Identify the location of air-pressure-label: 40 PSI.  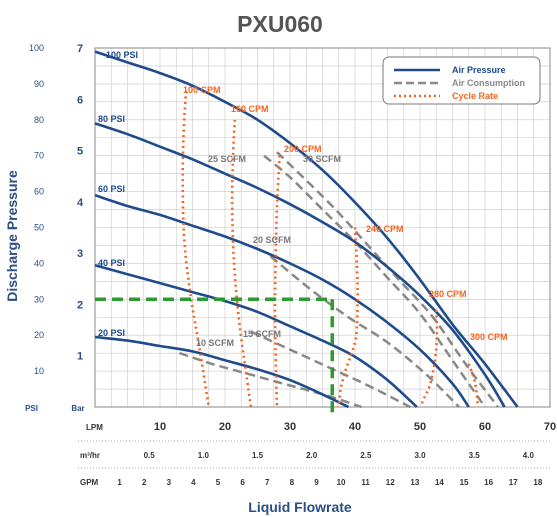
(111, 263).